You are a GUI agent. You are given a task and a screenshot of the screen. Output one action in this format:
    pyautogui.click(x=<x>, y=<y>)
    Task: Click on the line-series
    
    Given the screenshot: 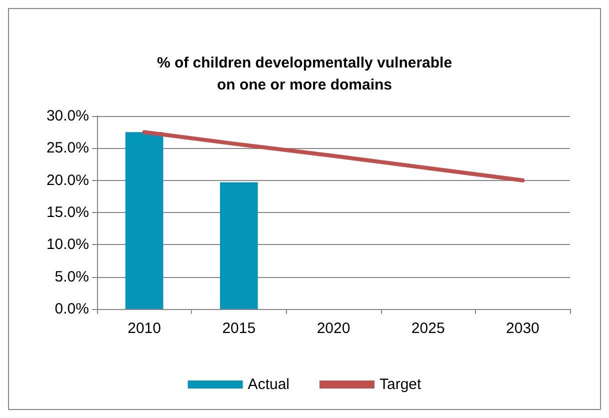 What is the action you would take?
    pyautogui.click(x=333, y=156)
    